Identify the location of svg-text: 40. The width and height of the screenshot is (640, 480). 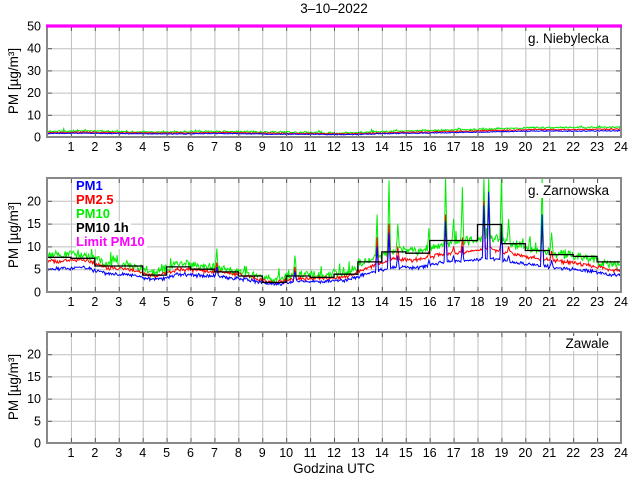
(34, 49).